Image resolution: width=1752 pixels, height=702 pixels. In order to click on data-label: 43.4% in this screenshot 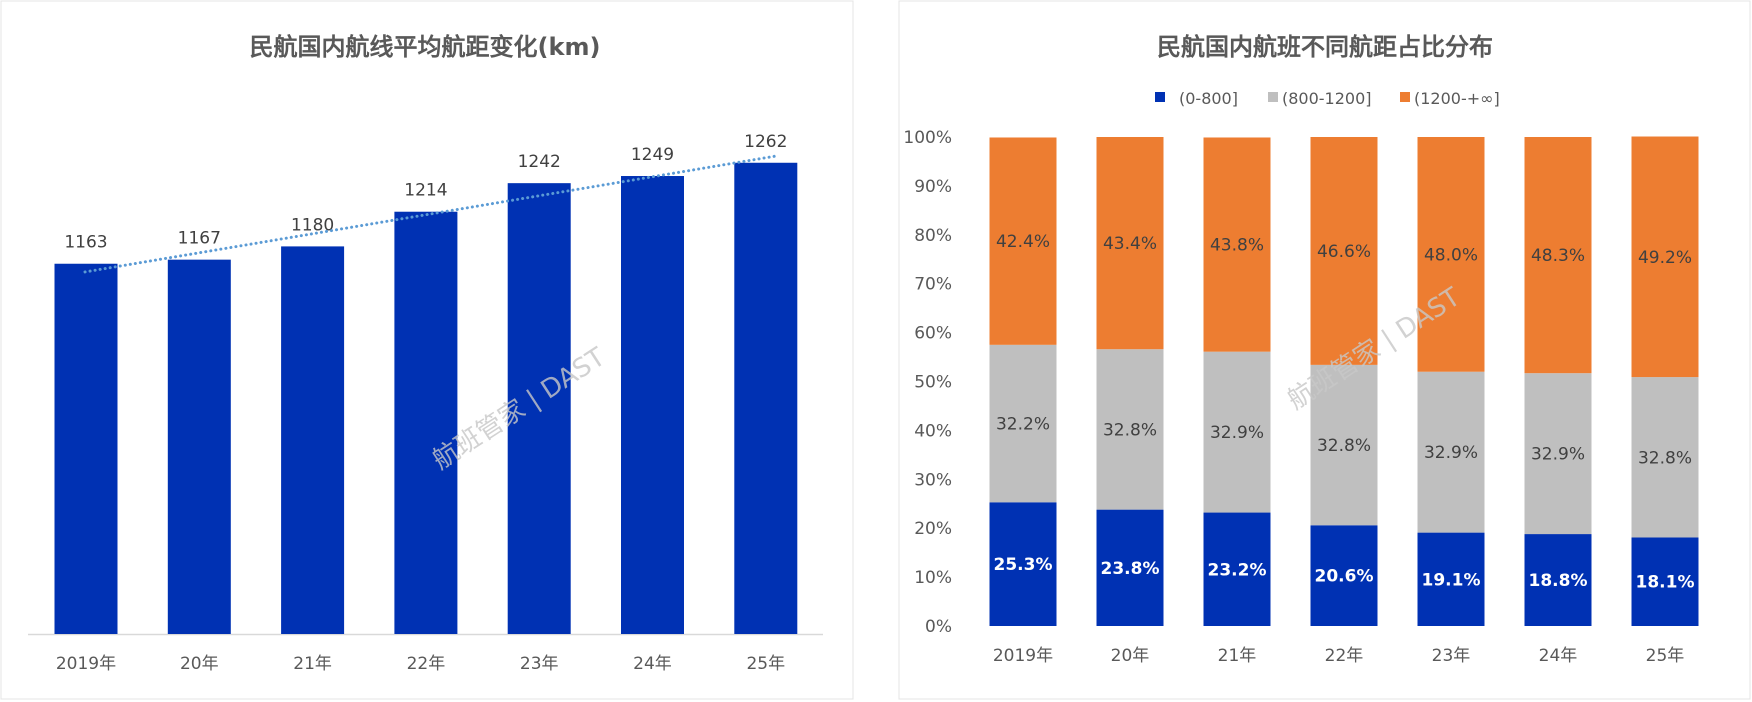, I will do `click(1130, 244)`.